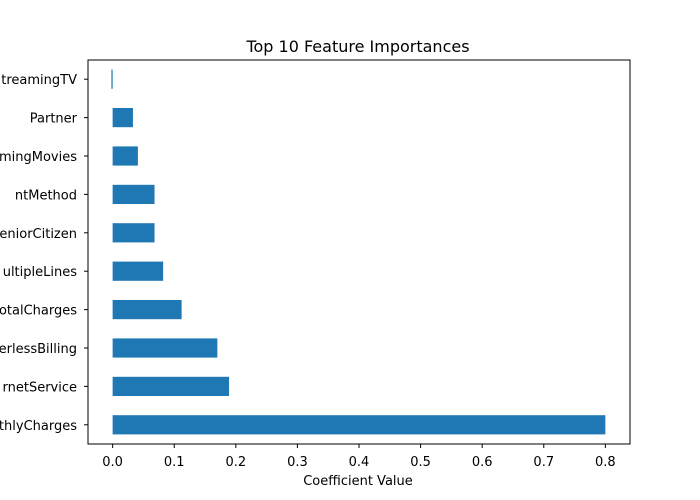 The height and width of the screenshot is (500, 700). I want to click on y-tick-label: Partner, so click(54, 119).